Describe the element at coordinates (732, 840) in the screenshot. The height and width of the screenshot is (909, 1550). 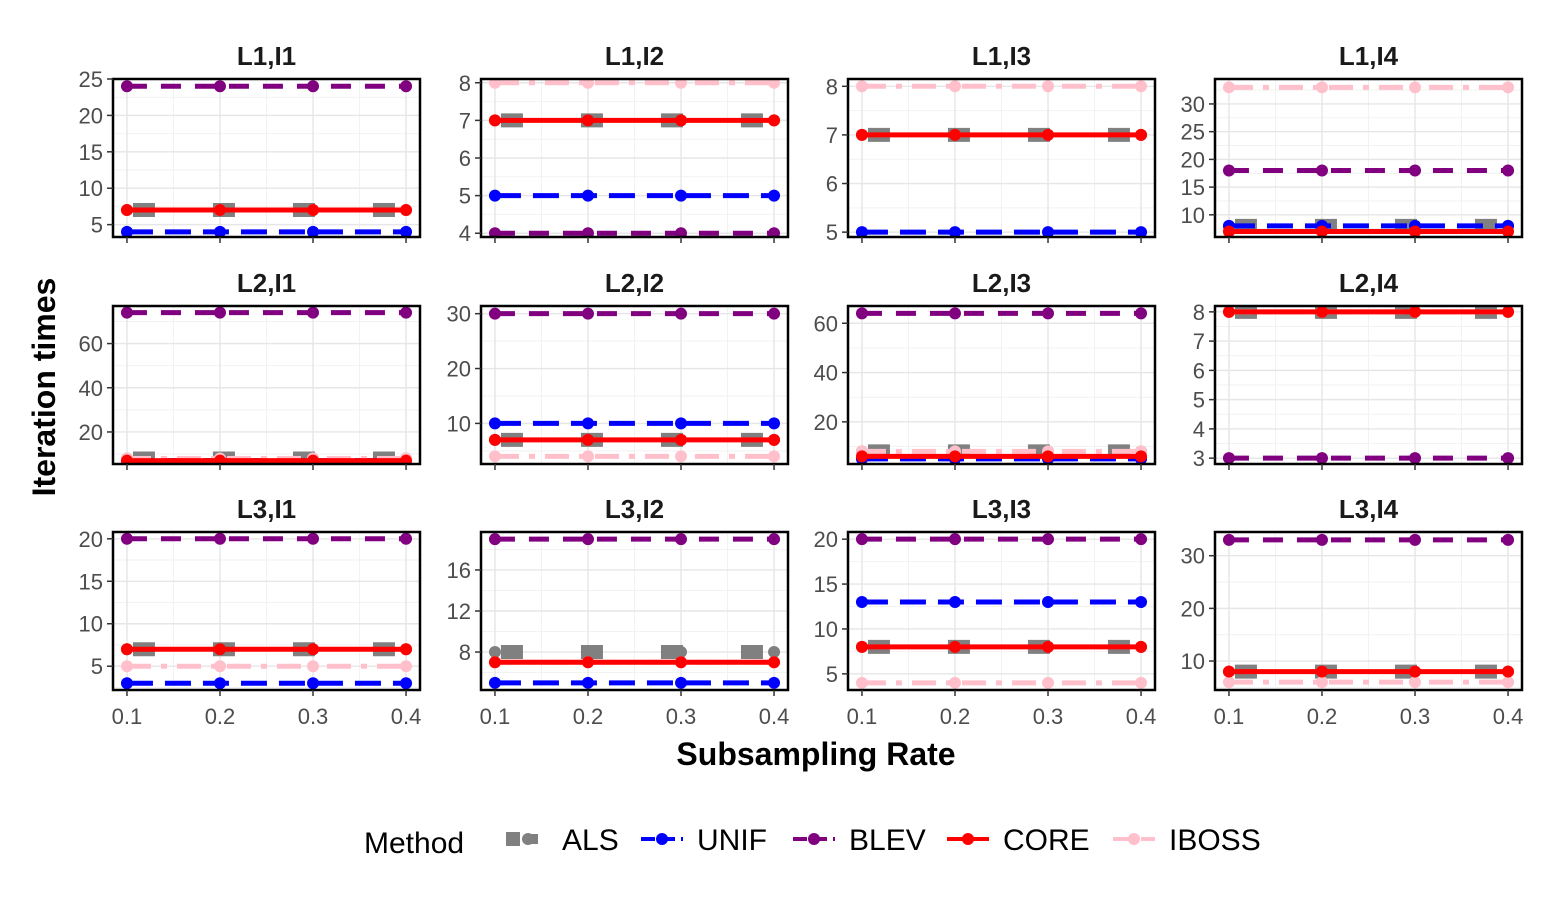
I see `legend-label: UNIF` at that location.